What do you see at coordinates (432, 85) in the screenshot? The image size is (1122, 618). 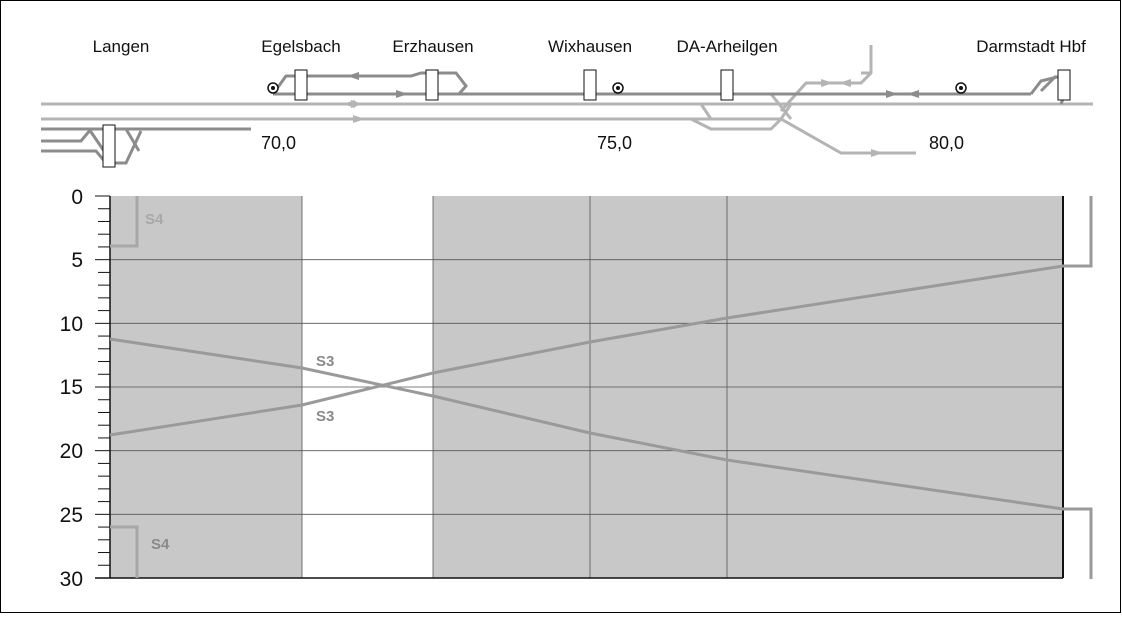 I see `platform-erzhausen` at bounding box center [432, 85].